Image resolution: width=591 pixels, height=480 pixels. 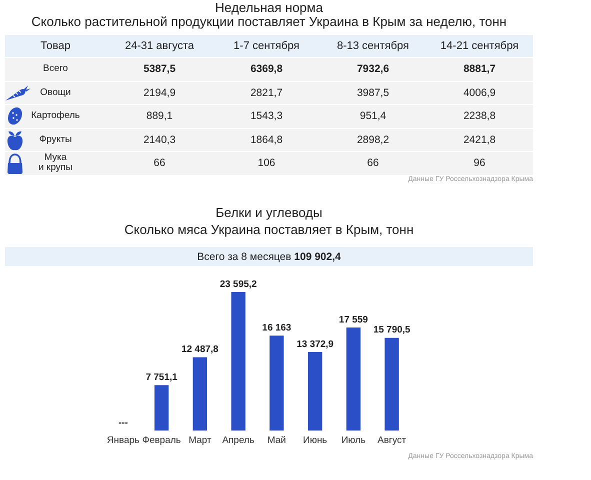 I want to click on x-tick-label: Февраль, so click(x=161, y=440).